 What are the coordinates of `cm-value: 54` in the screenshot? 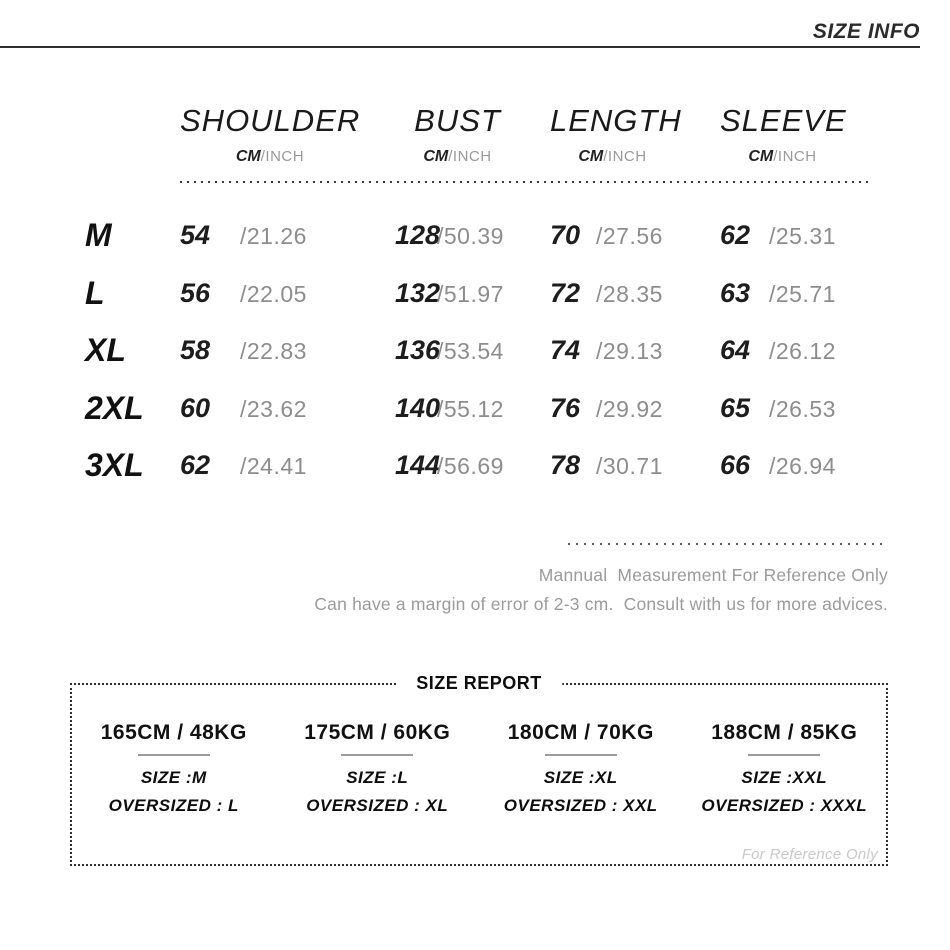 It's located at (195, 235).